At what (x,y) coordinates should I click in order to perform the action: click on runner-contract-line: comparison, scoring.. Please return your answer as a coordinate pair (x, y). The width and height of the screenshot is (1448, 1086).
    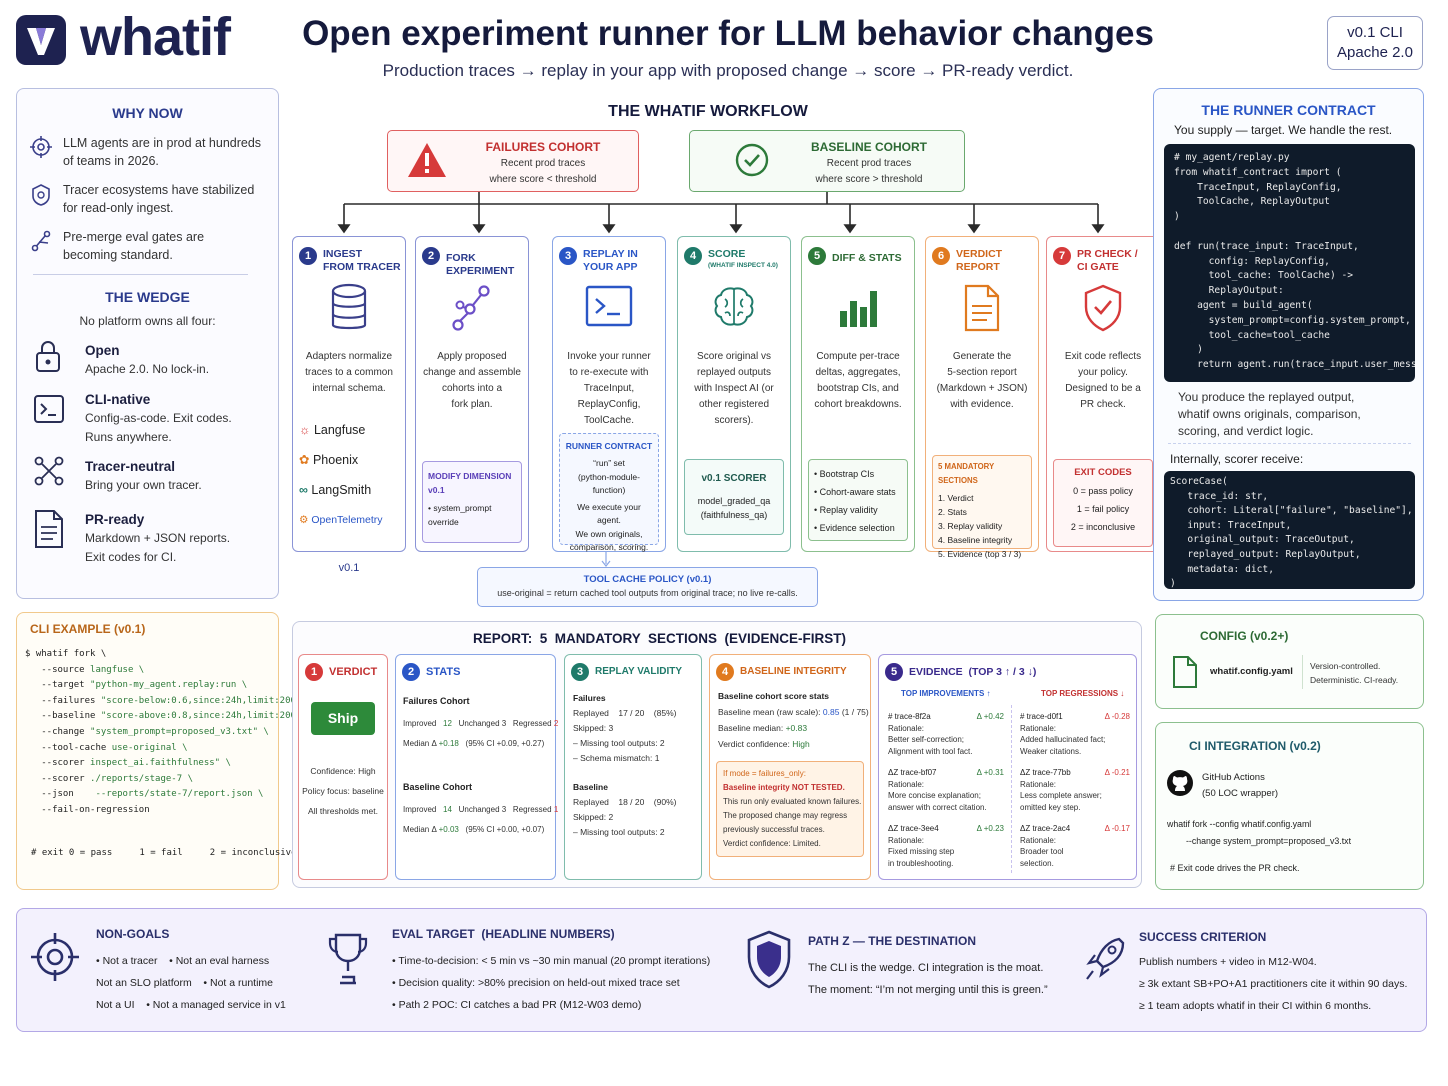
    Looking at the image, I should click on (609, 547).